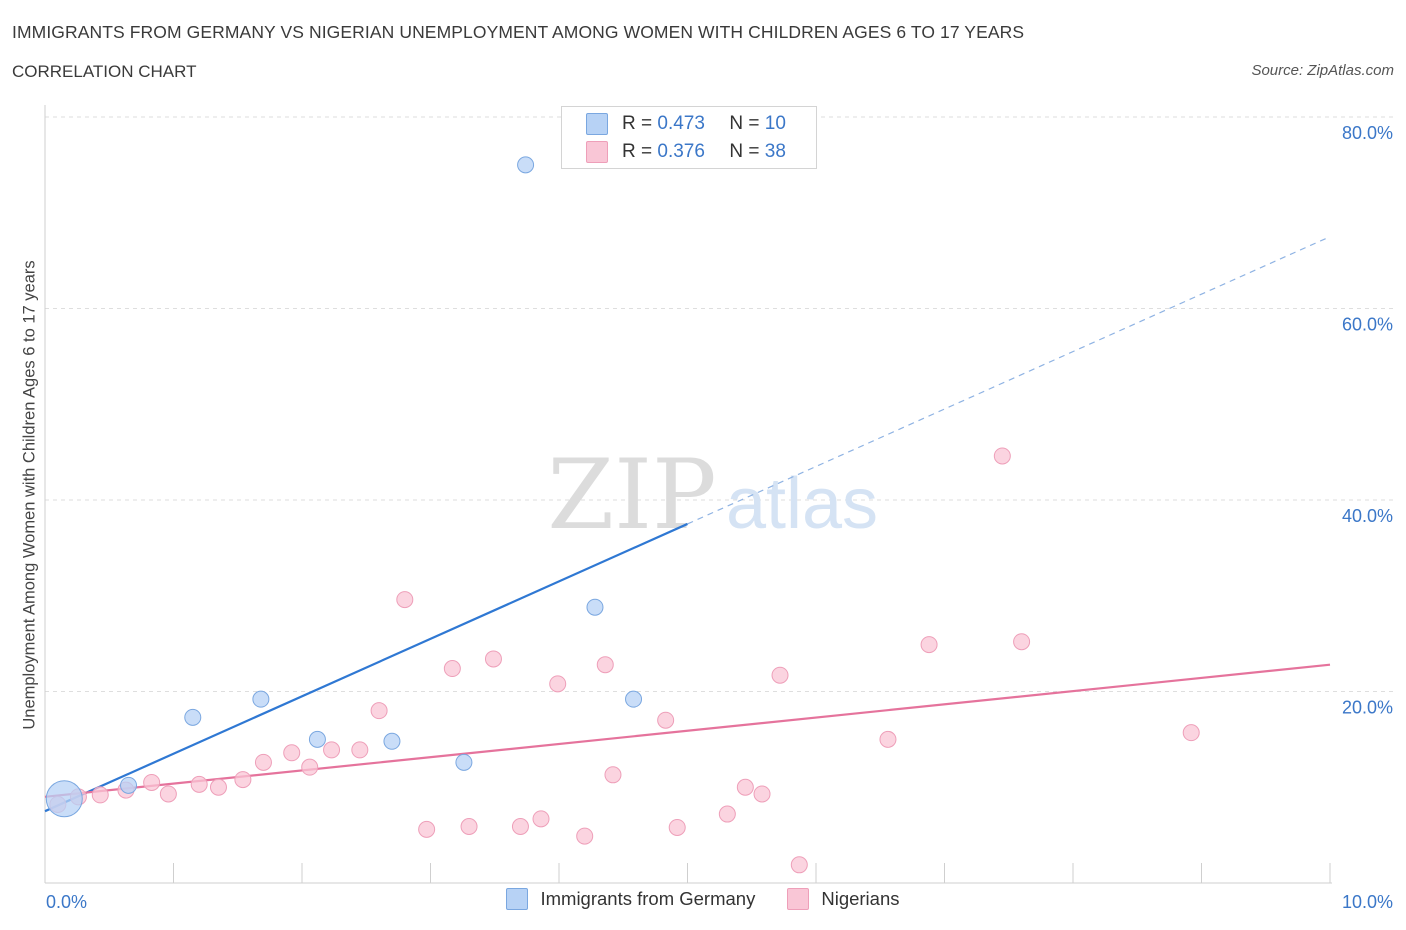  I want to click on legend-row-germany: R = 0.473 N = 10, so click(686, 124).